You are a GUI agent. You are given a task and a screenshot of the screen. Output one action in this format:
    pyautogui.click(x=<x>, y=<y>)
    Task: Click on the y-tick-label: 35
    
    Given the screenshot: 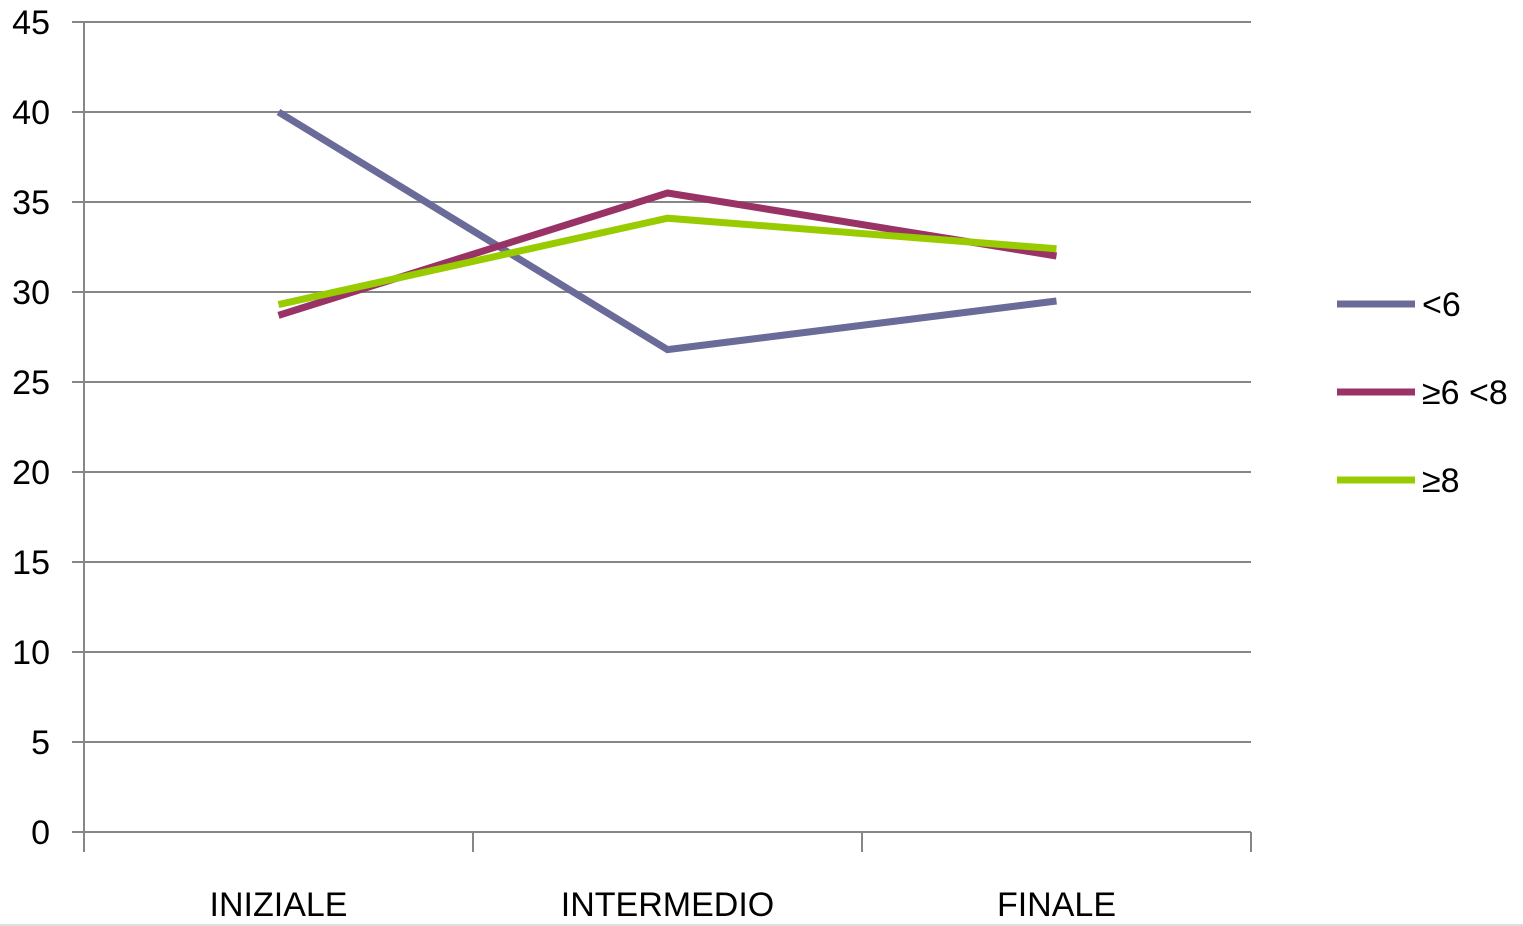 What is the action you would take?
    pyautogui.click(x=31, y=203)
    